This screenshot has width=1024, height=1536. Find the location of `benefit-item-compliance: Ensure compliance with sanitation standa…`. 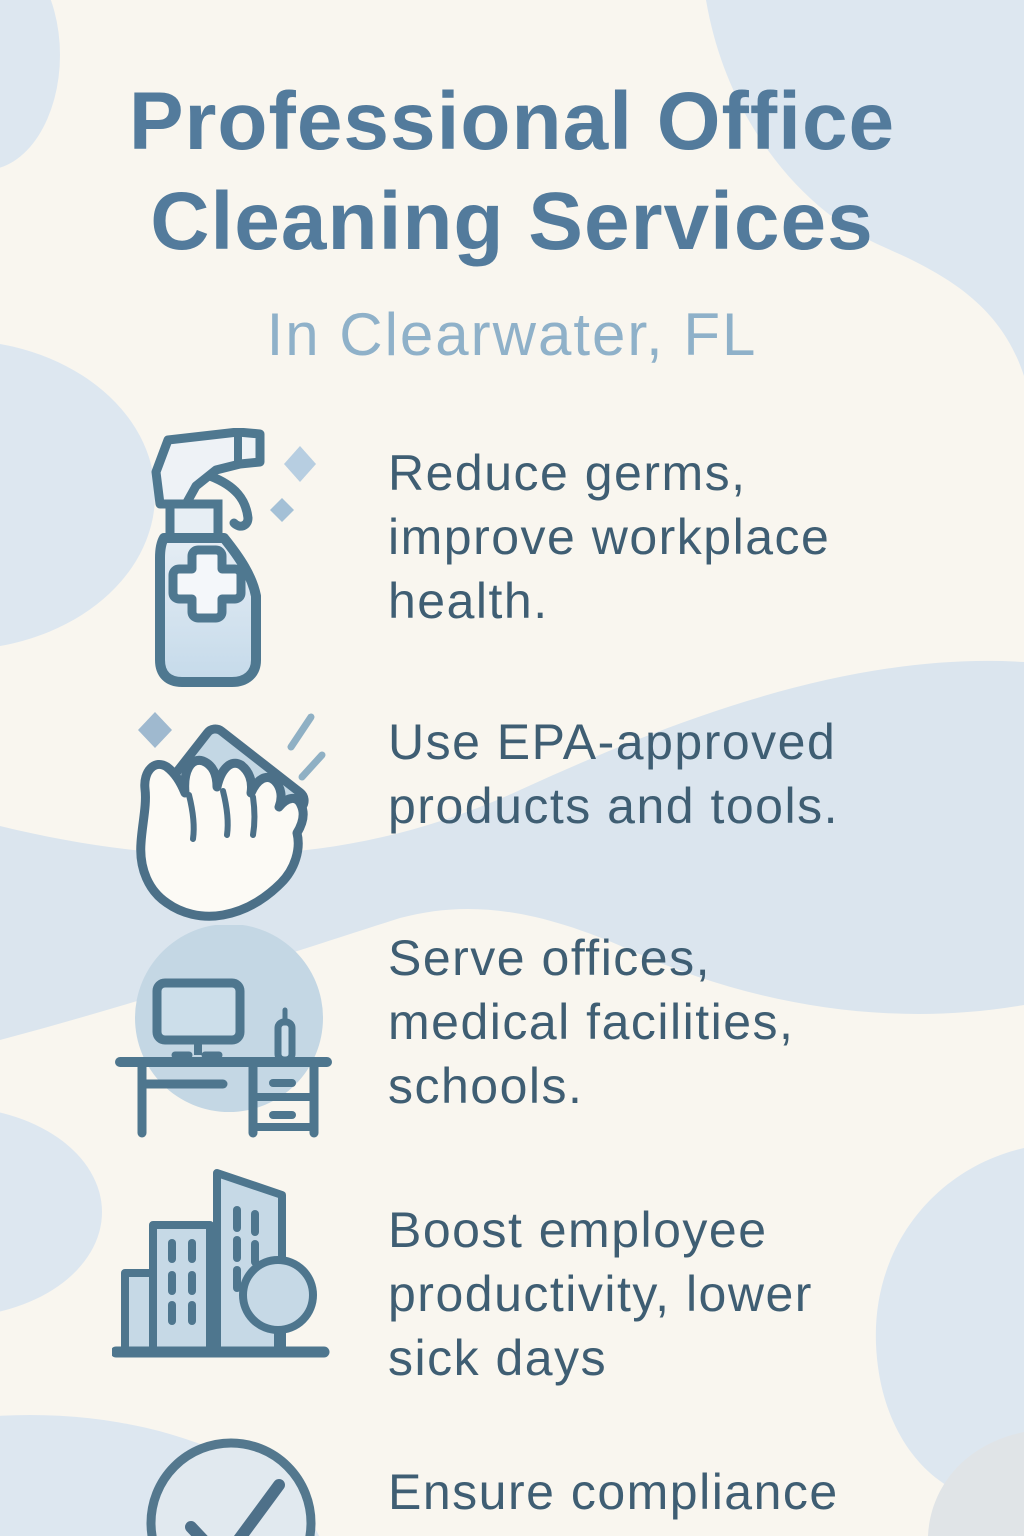

benefit-item-compliance: Ensure compliance with sanitation standa… is located at coordinates (682, 1498).